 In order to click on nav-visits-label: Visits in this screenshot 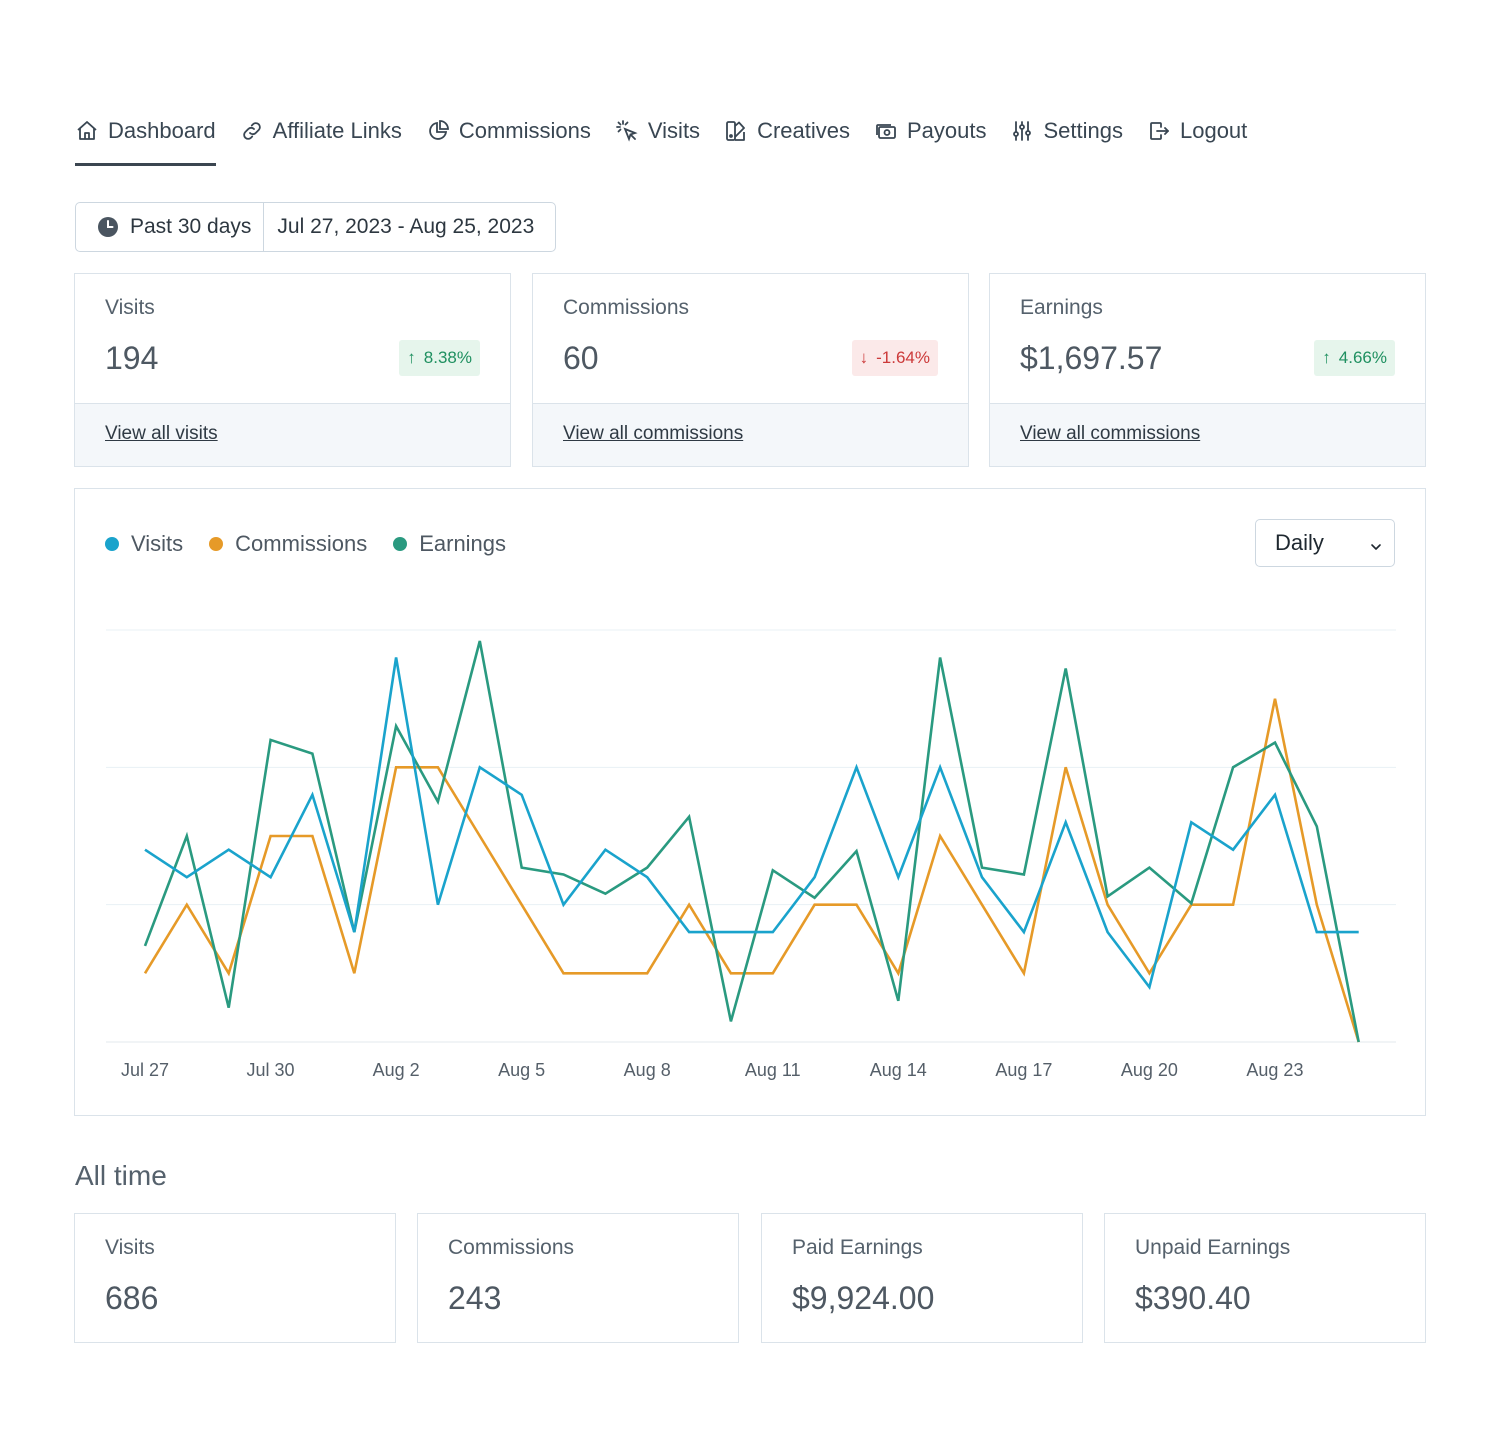, I will do `click(674, 130)`.